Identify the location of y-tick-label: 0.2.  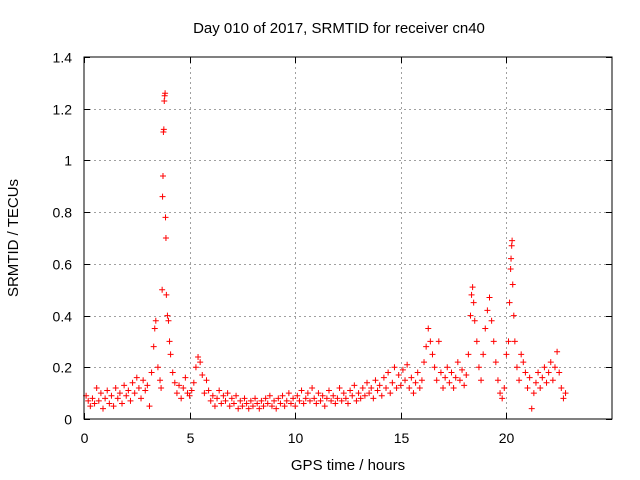
(63, 368).